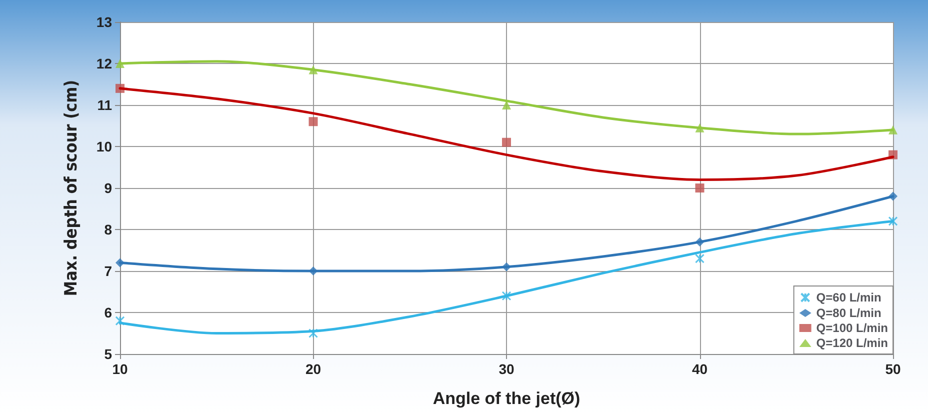 The image size is (928, 416). What do you see at coordinates (313, 369) in the screenshot?
I see `x-tick-label: 20` at bounding box center [313, 369].